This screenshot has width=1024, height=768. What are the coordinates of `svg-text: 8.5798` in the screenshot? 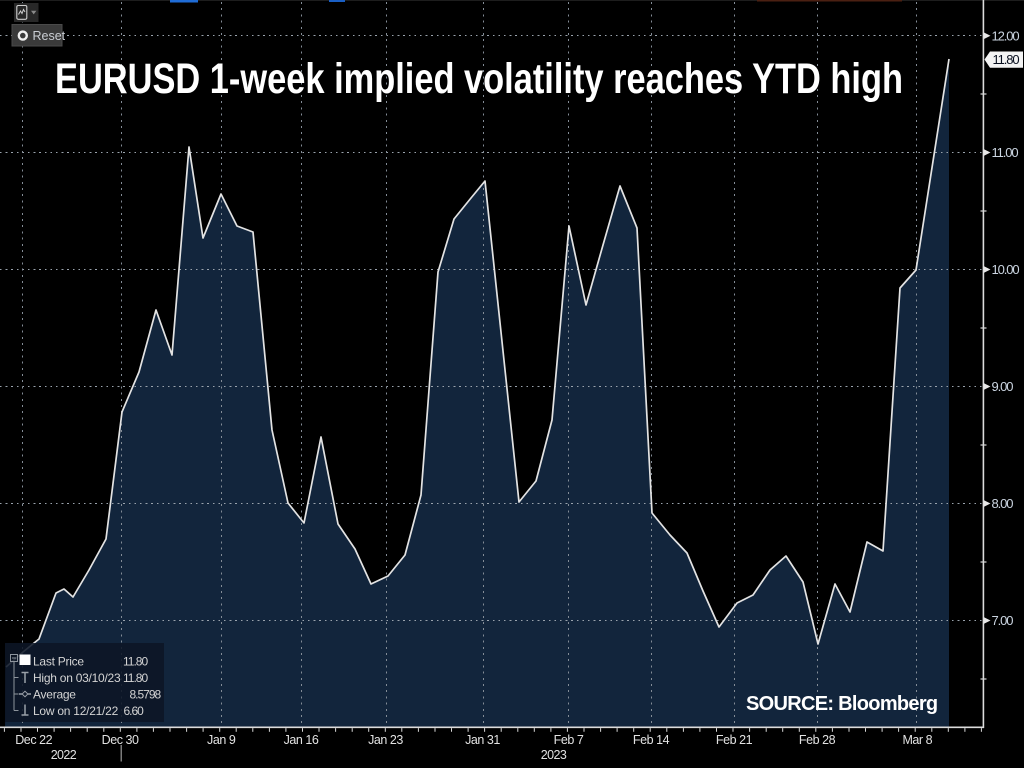 It's located at (146, 694).